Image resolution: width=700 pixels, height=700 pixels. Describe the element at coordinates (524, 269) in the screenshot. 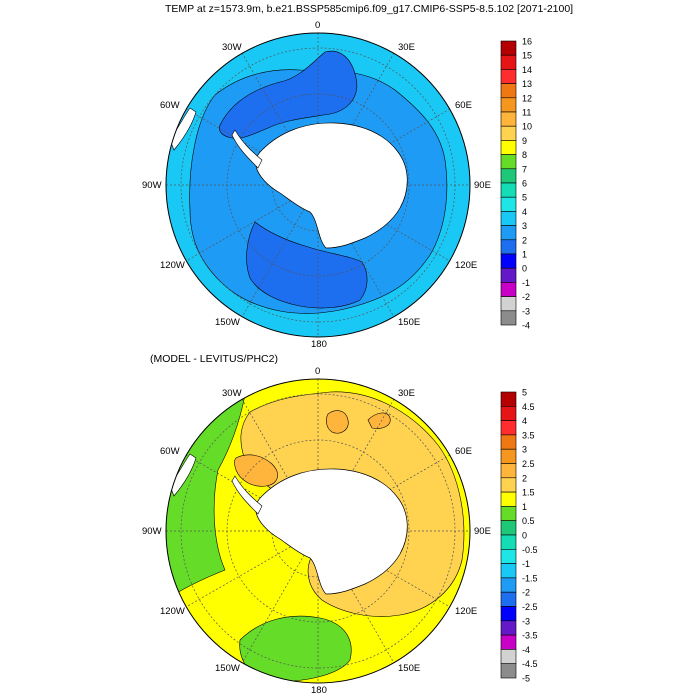

I see `colorbar-top-label: 0` at that location.